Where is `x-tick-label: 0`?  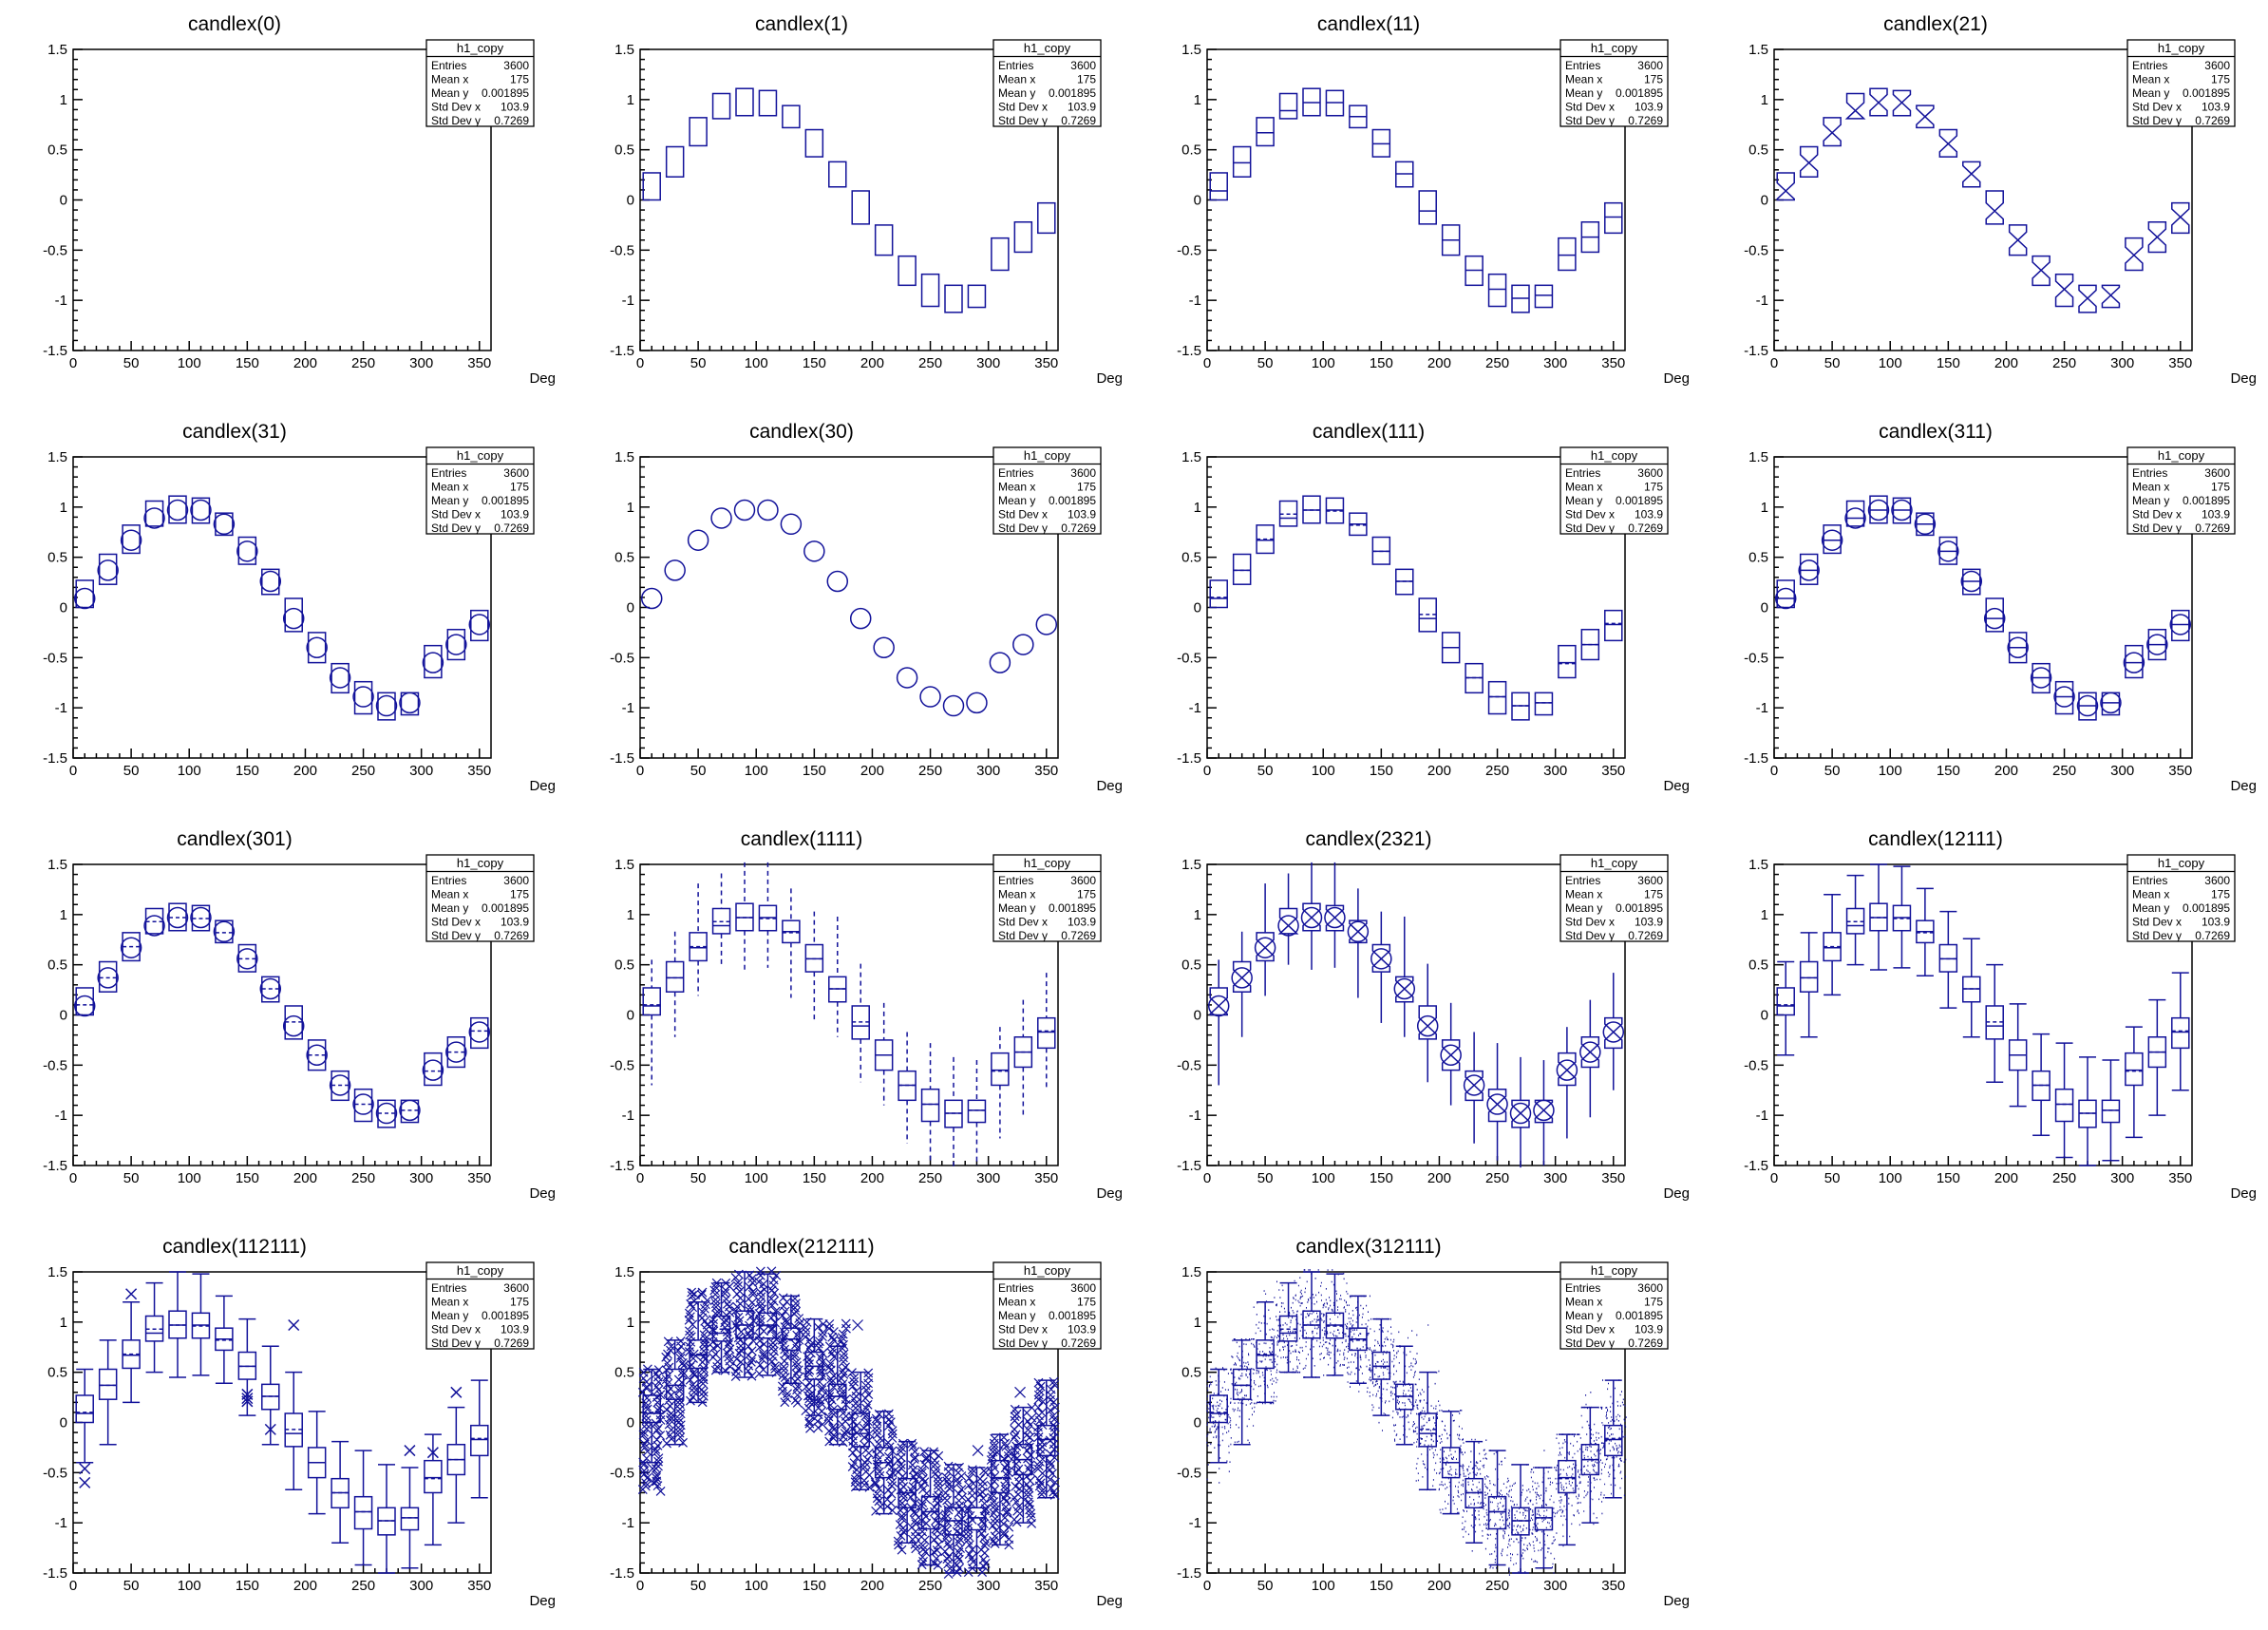
x-tick-label: 0 is located at coordinates (640, 363).